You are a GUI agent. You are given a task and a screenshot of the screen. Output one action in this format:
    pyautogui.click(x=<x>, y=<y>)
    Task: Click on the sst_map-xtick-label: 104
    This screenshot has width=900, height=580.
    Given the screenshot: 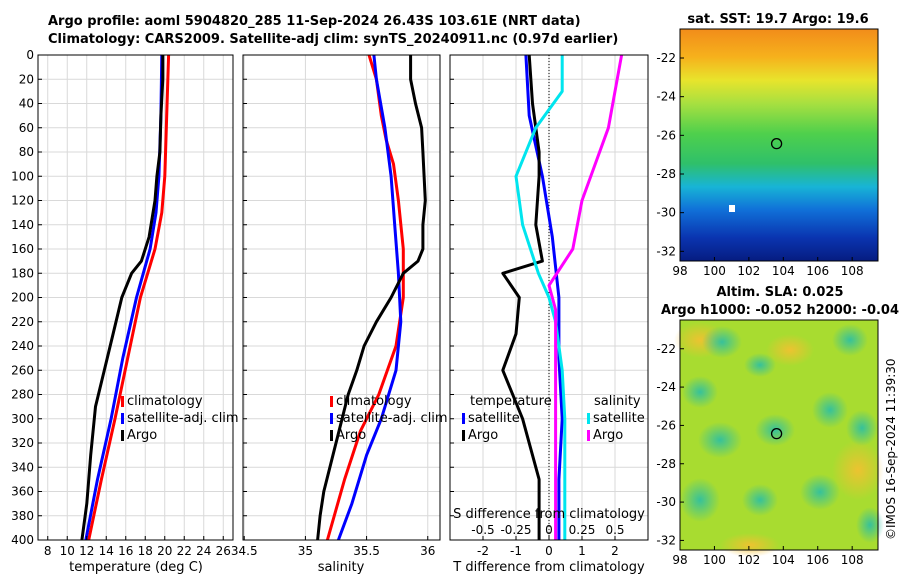 What is the action you would take?
    pyautogui.click(x=783, y=271)
    